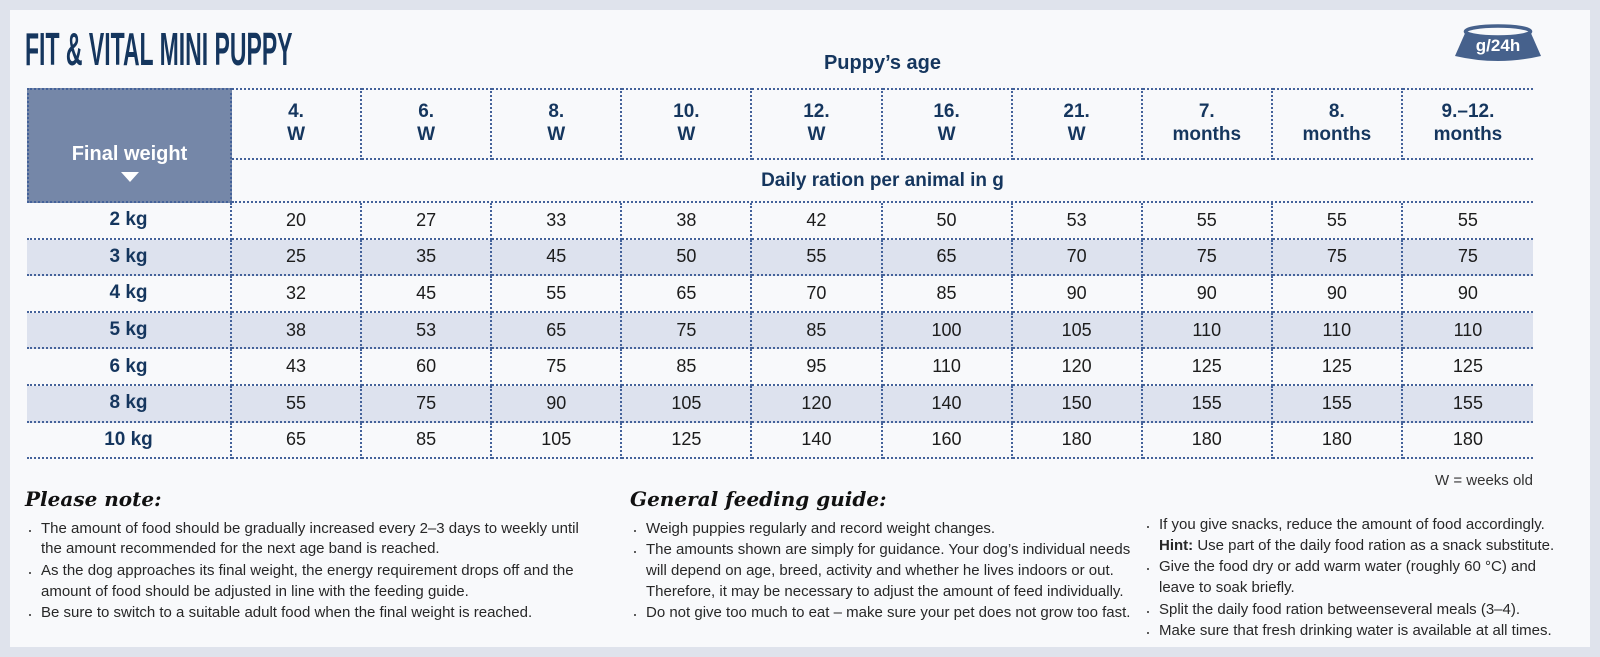 Image resolution: width=1600 pixels, height=657 pixels. Describe the element at coordinates (159, 49) in the screenshot. I see `product-title: FIT & VITAL MINI PUPPY` at that location.